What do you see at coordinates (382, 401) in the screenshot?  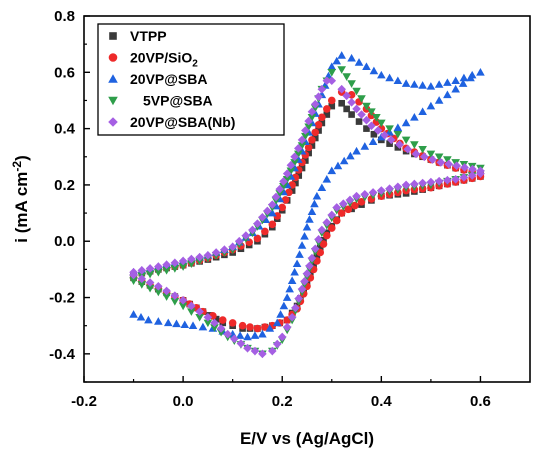 I see `x-tick-label: 0.4` at bounding box center [382, 401].